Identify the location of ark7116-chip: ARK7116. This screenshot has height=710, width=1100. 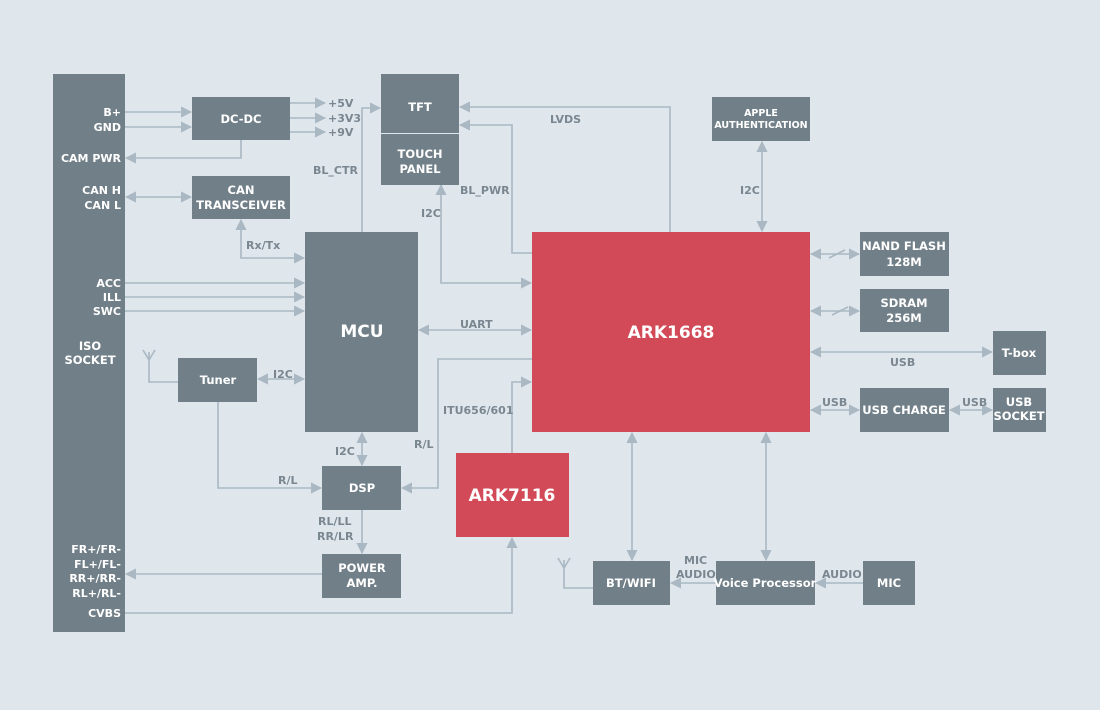
(512, 495).